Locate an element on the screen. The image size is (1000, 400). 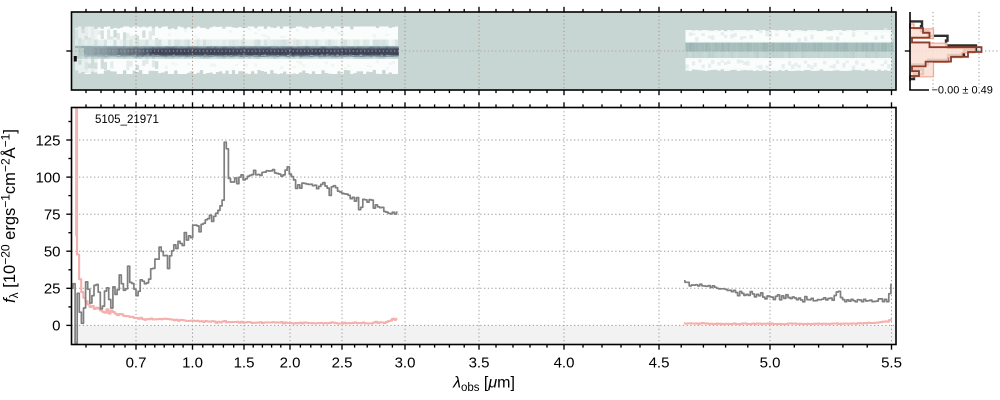
svg-text: 100 is located at coordinates (47, 177).